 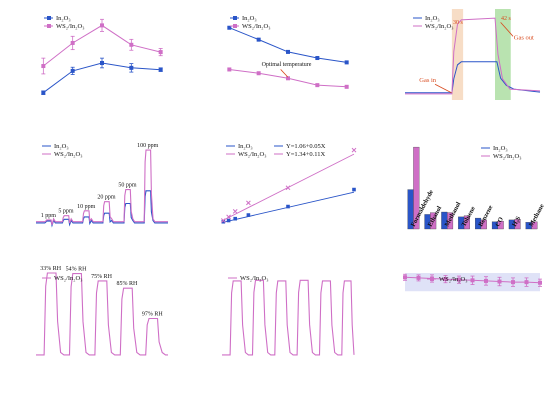 I want to click on legend-entry: Y=1.34+0.11X, so click(x=306, y=154).